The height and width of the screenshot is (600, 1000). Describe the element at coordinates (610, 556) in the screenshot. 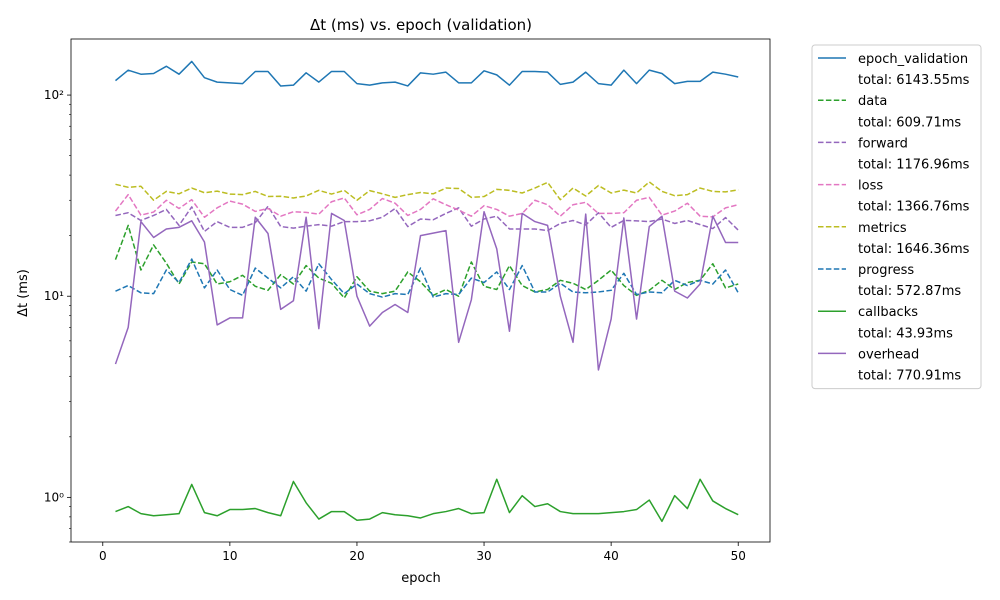

I see `x-tick-label: 40` at that location.